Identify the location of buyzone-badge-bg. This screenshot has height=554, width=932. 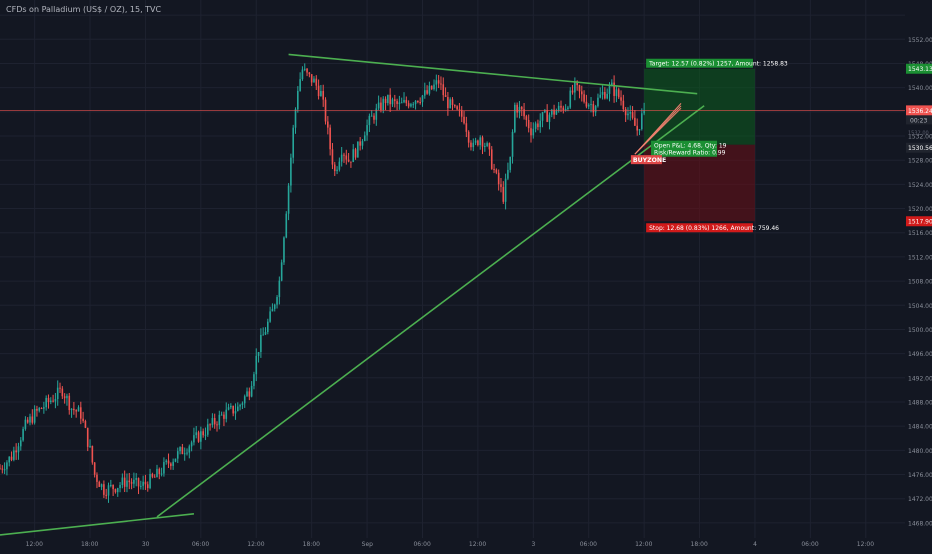
(646, 160).